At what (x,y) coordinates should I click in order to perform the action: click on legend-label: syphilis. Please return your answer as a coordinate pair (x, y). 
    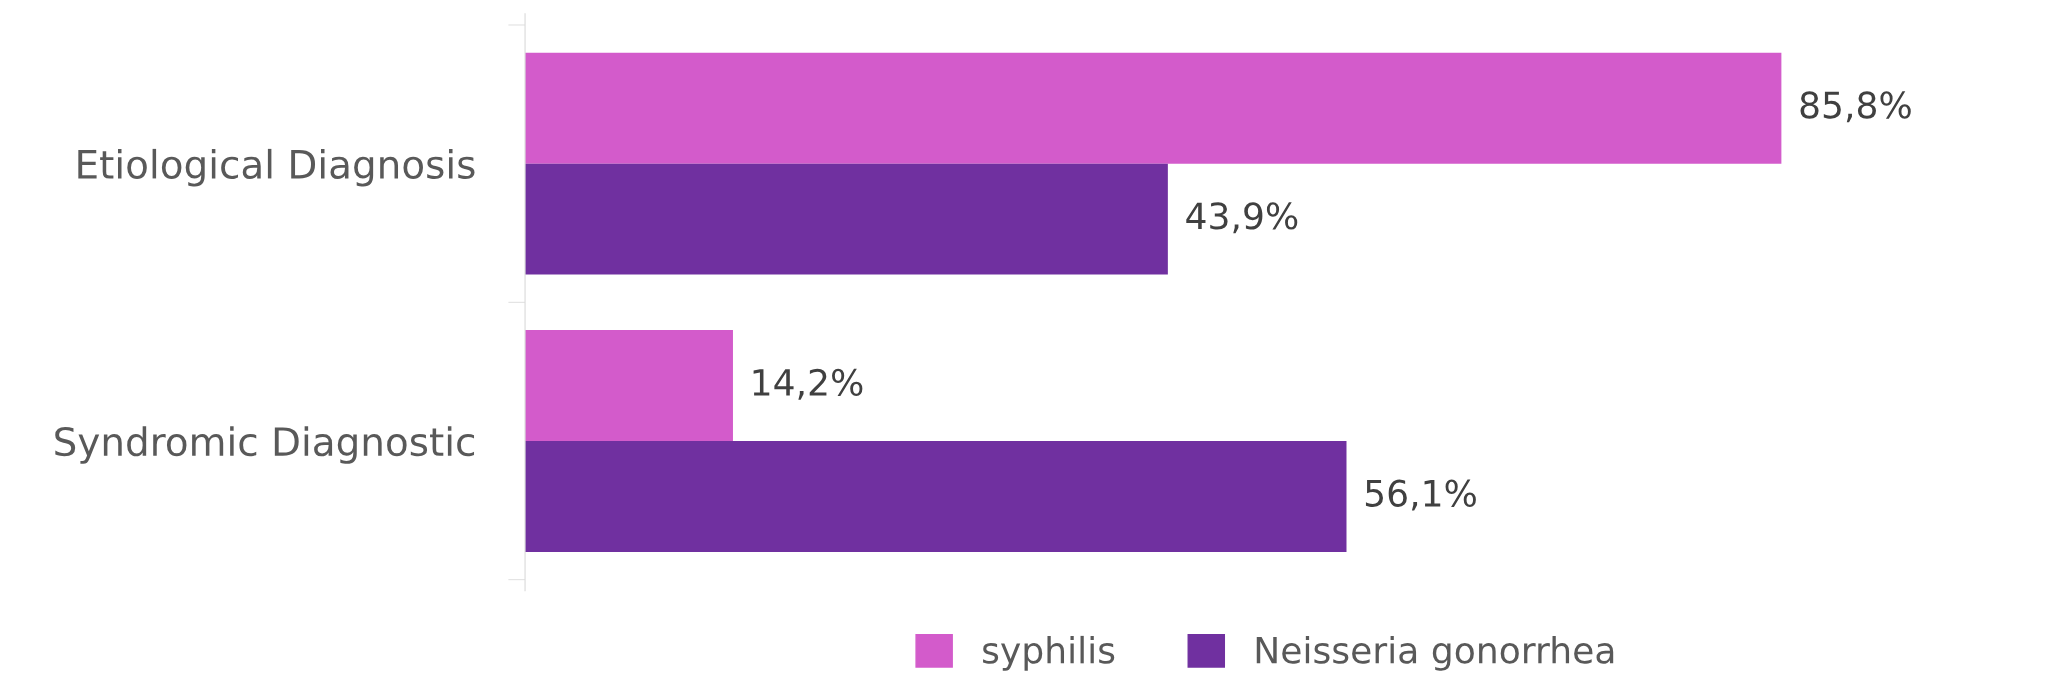
    Looking at the image, I should click on (1049, 653).